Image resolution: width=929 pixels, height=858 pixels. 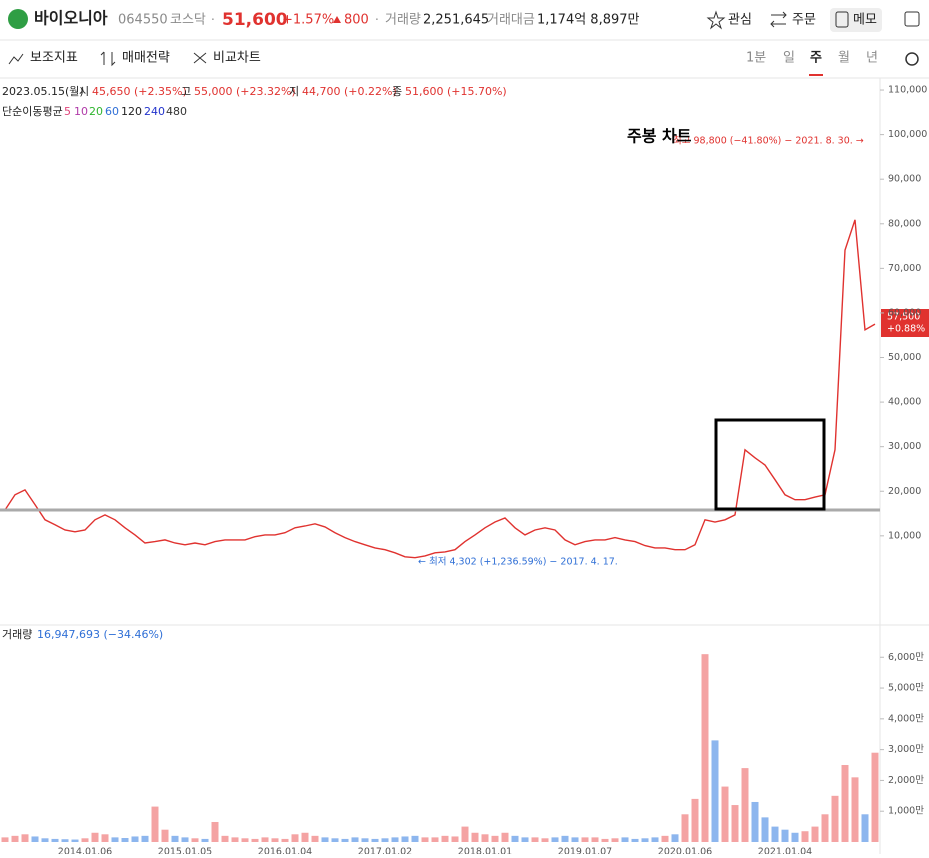 What do you see at coordinates (903, 317) in the screenshot?
I see `last-price: 57,500` at bounding box center [903, 317].